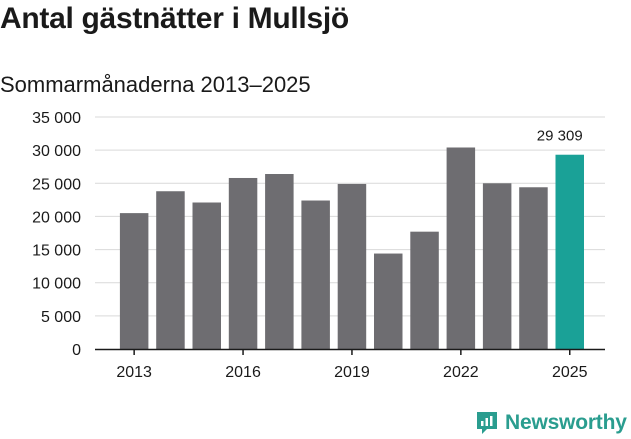 The image size is (631, 439). Describe the element at coordinates (570, 372) in the screenshot. I see `x-tick-label: 2025` at that location.